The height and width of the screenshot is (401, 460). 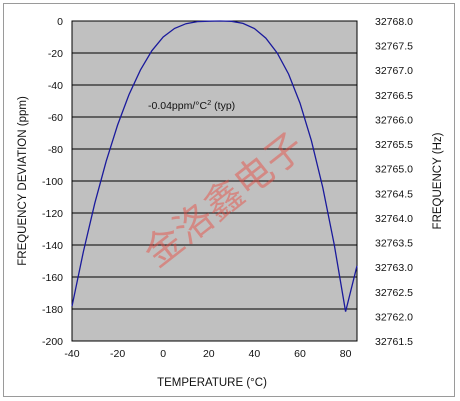 I want to click on x-tick-labels: -40 -20 0 20 40 60 80, so click(x=207, y=354).